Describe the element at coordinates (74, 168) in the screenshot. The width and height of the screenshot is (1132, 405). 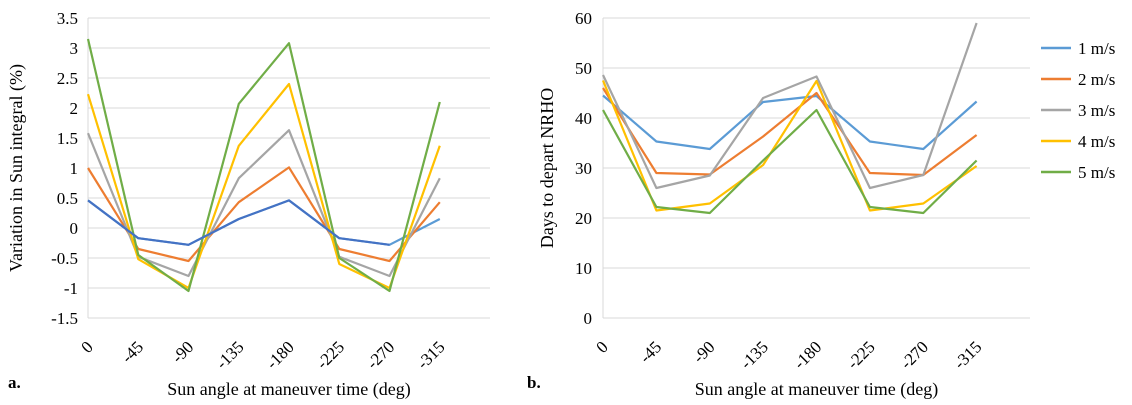
I see `y-tick-label: 1` at that location.